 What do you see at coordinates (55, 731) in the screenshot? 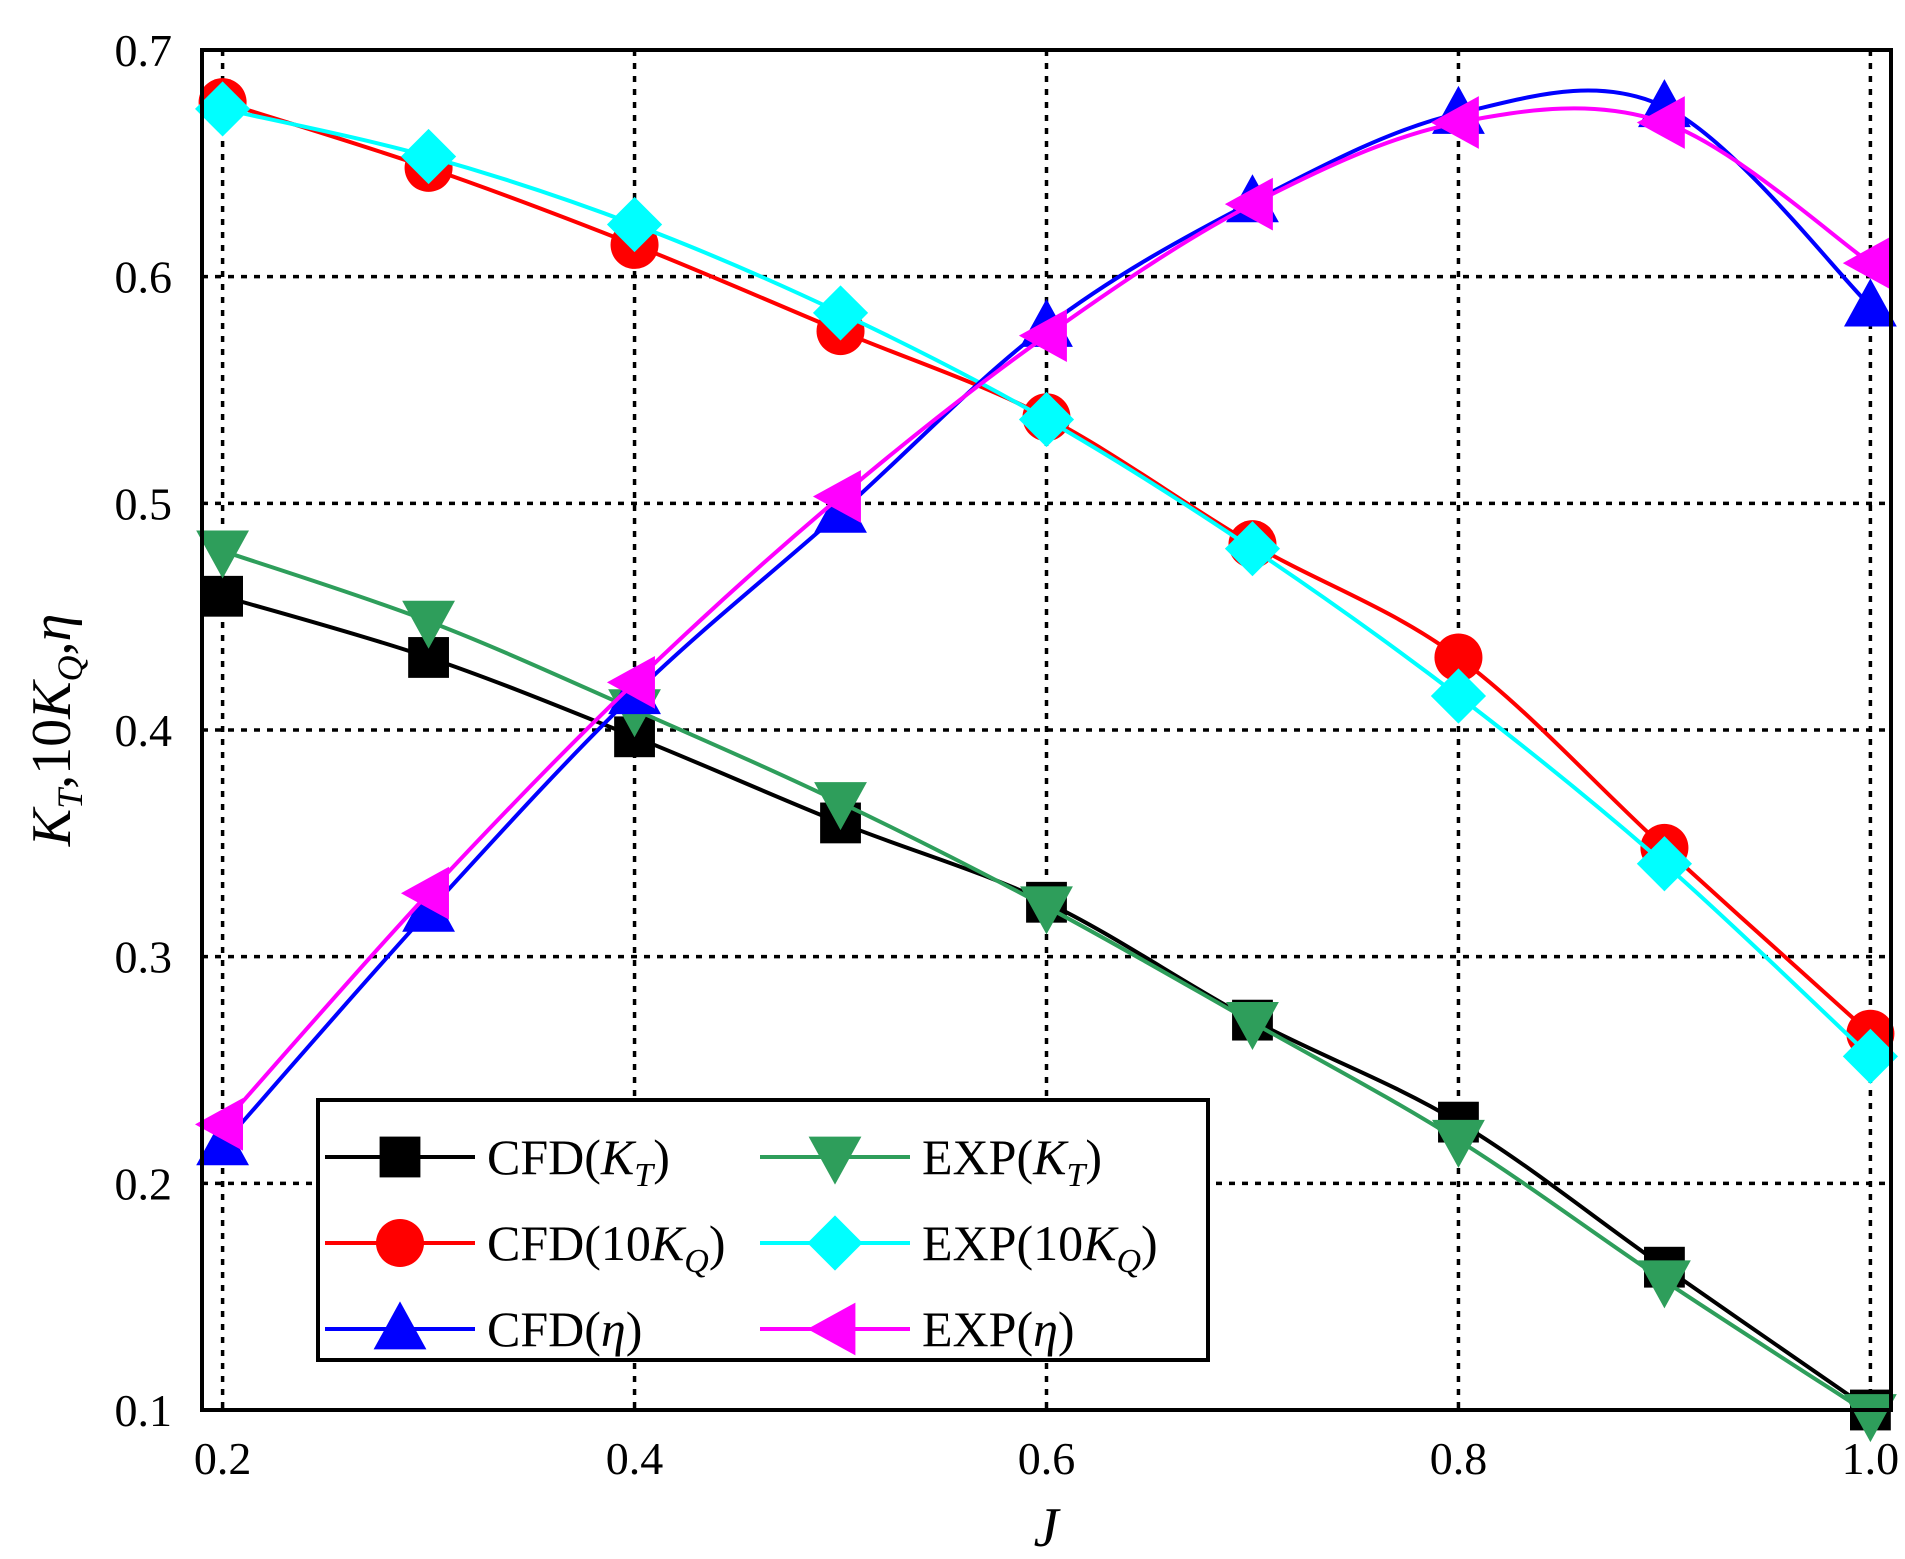
I see `y-axis-label: KT,10KQ,η` at bounding box center [55, 731].